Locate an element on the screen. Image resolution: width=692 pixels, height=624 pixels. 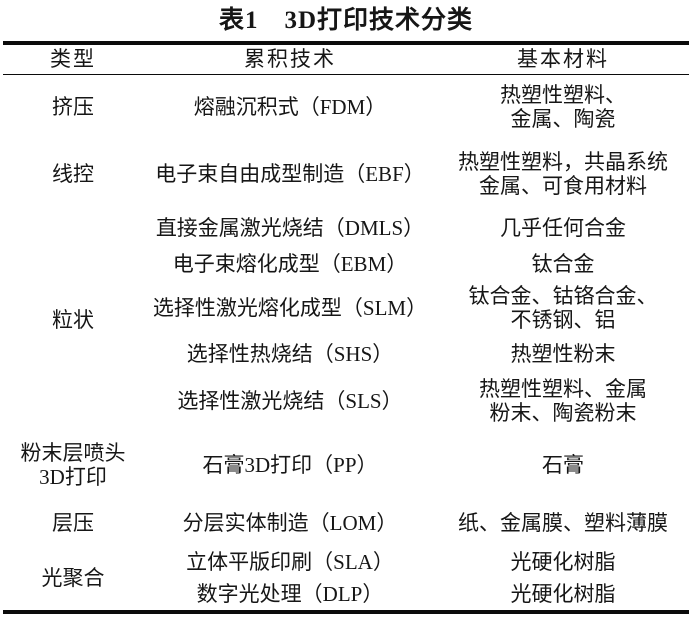
table-row: 线控 电子束自由成型制造（EBF） 热塑性塑料，共晶系统 金属、可食用材料 is located at coordinates (346, 174).